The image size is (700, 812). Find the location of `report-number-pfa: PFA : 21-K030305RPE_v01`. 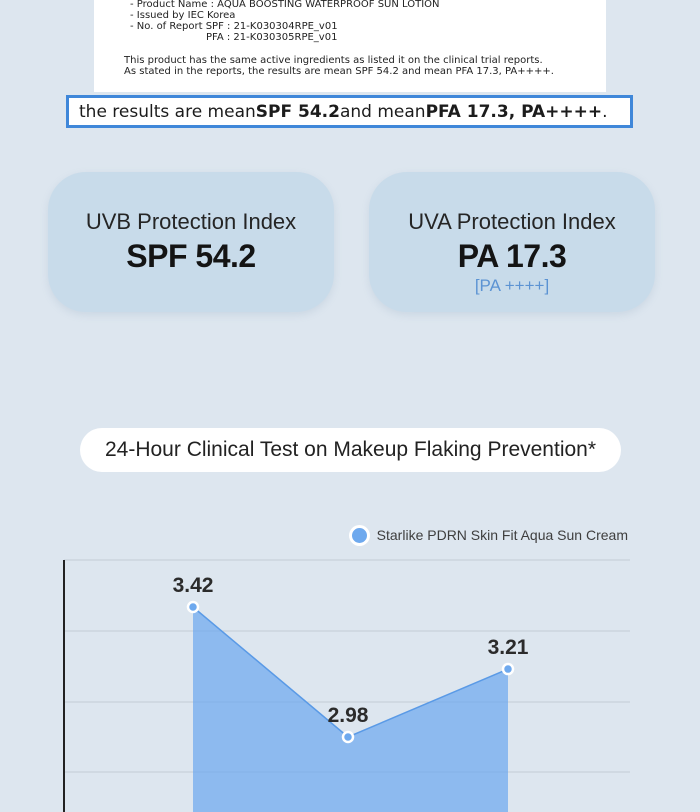

report-number-pfa: PFA : 21-K030305RPE_v01 is located at coordinates (272, 37).